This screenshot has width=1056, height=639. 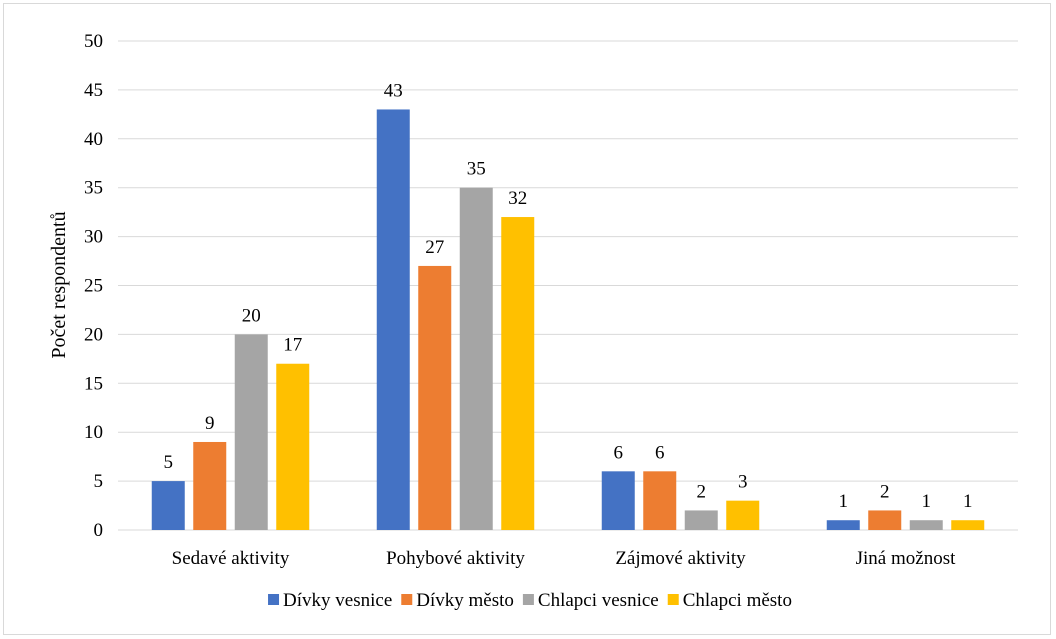 What do you see at coordinates (99, 481) in the screenshot?
I see `y-tick-label: 5` at bounding box center [99, 481].